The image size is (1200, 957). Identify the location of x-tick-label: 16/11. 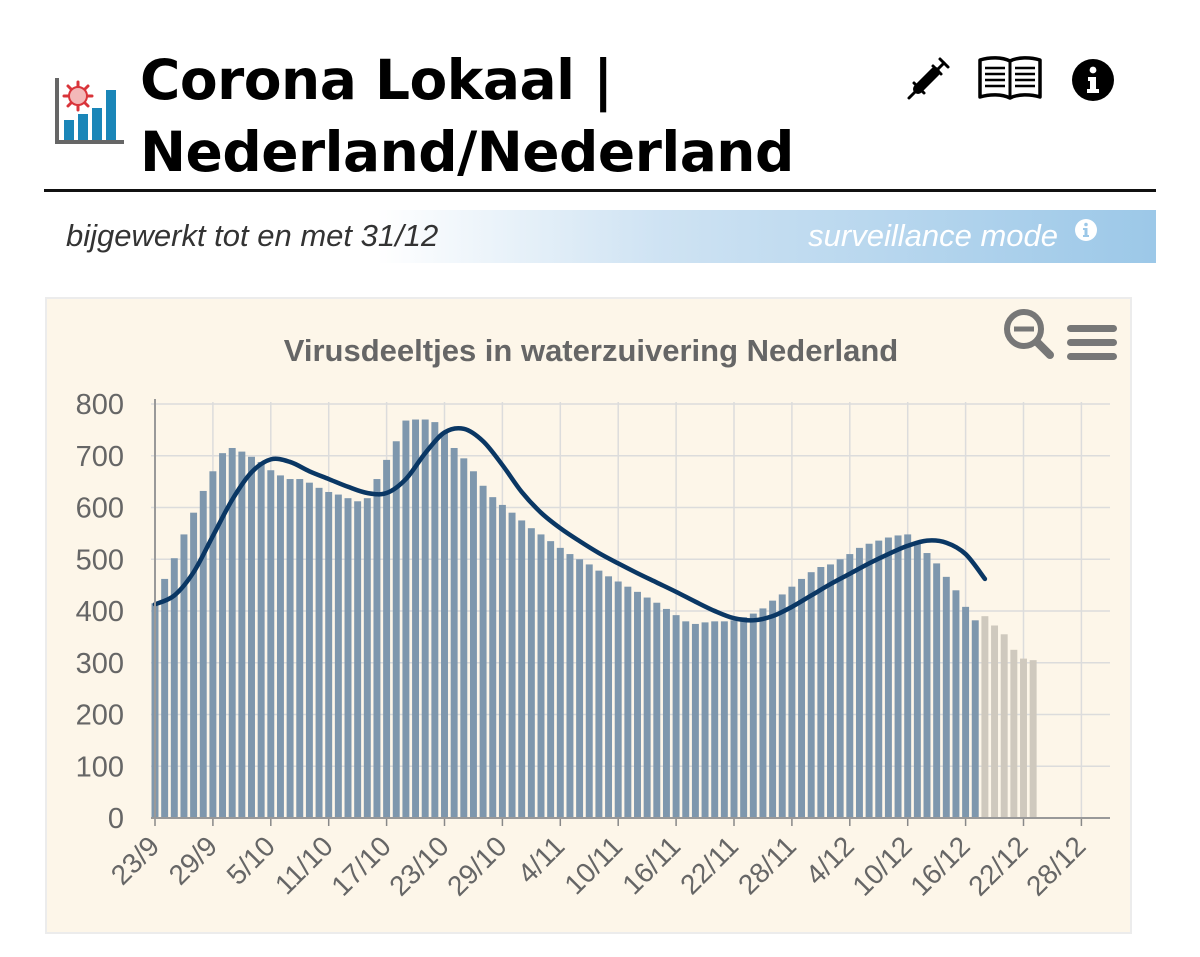
(651, 865).